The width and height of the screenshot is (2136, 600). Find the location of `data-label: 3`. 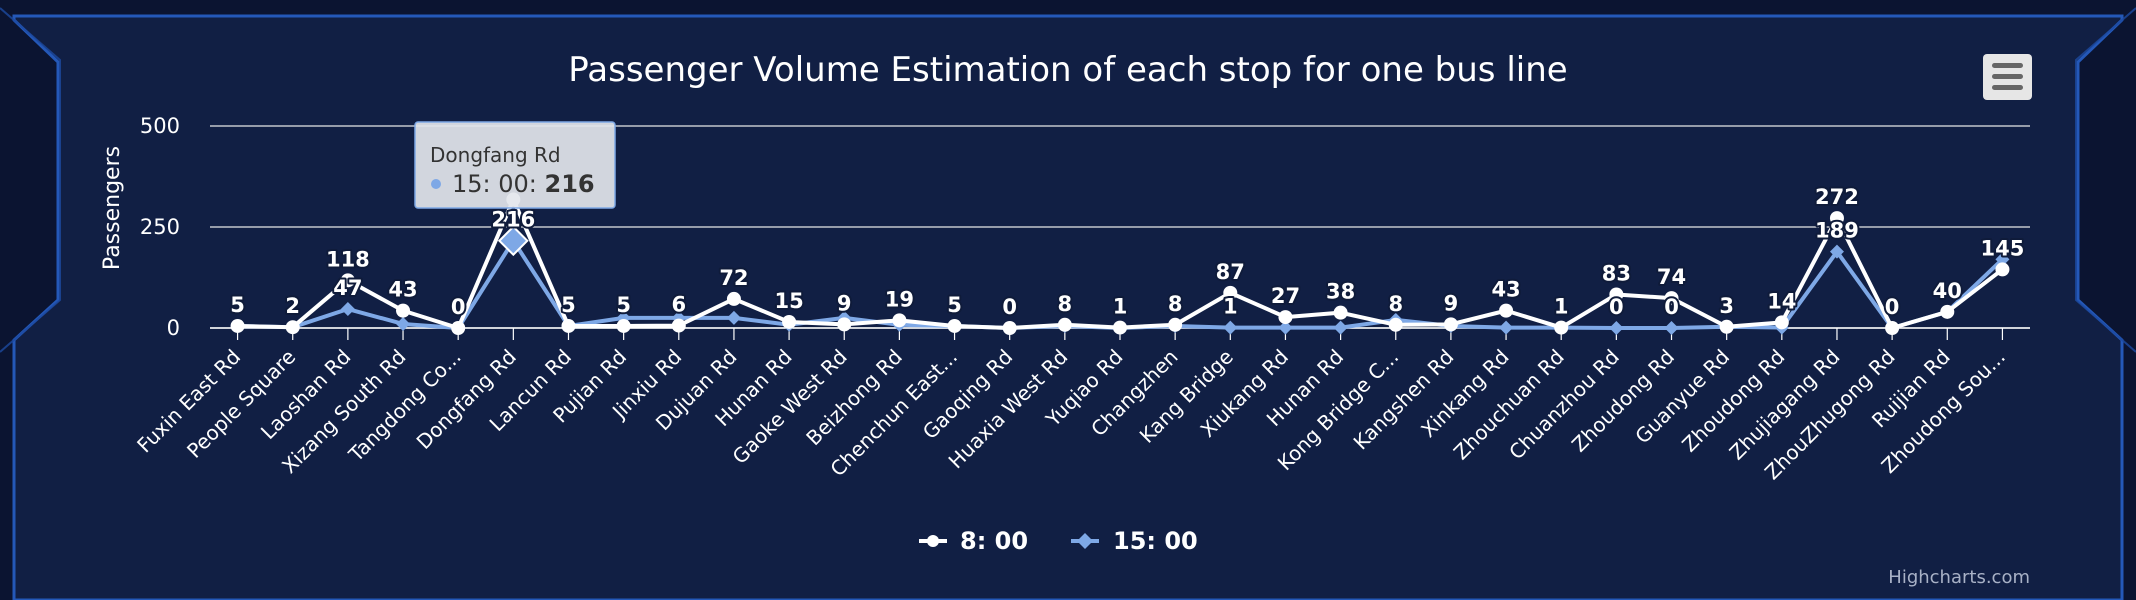

data-label: 3 is located at coordinates (1726, 306).